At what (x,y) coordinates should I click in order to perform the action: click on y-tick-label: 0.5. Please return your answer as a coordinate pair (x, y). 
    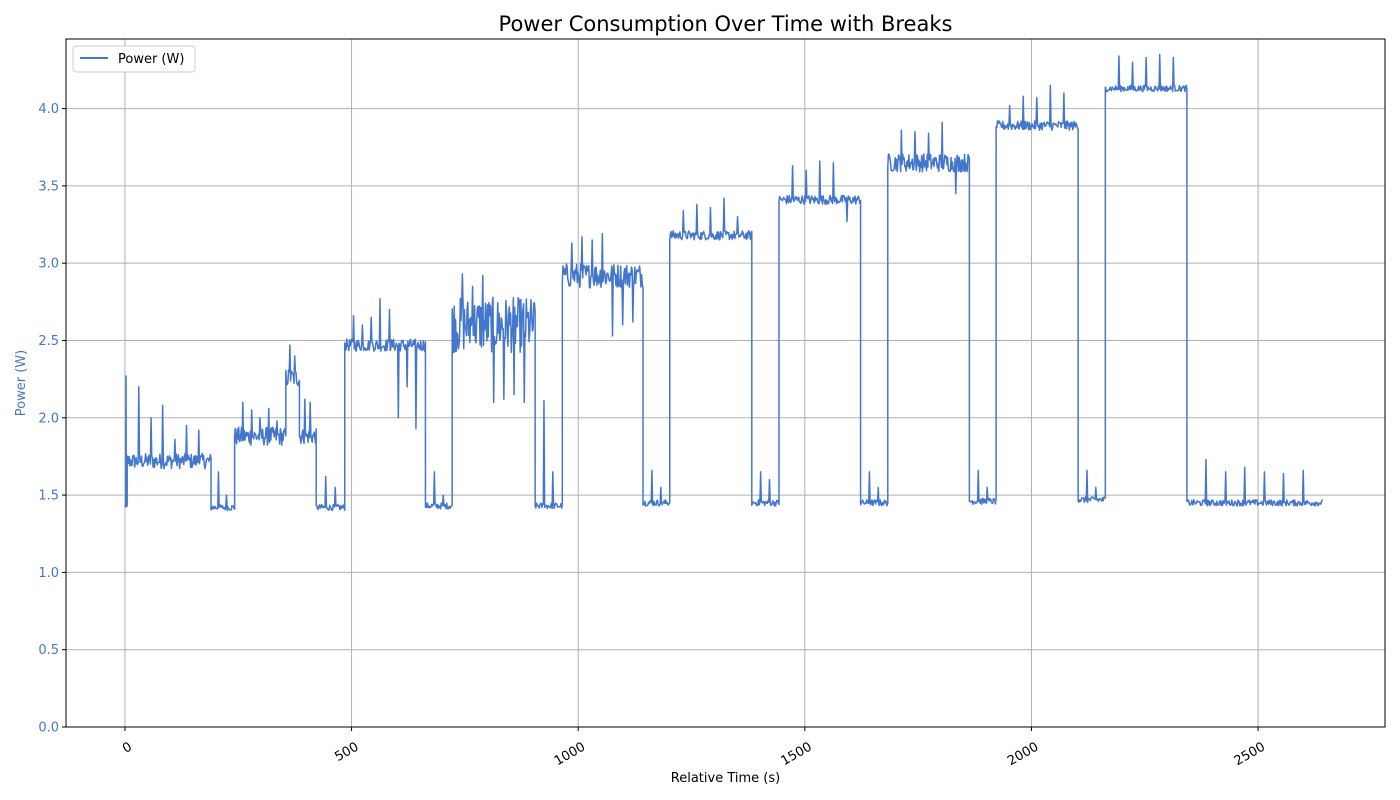
    Looking at the image, I should click on (48, 650).